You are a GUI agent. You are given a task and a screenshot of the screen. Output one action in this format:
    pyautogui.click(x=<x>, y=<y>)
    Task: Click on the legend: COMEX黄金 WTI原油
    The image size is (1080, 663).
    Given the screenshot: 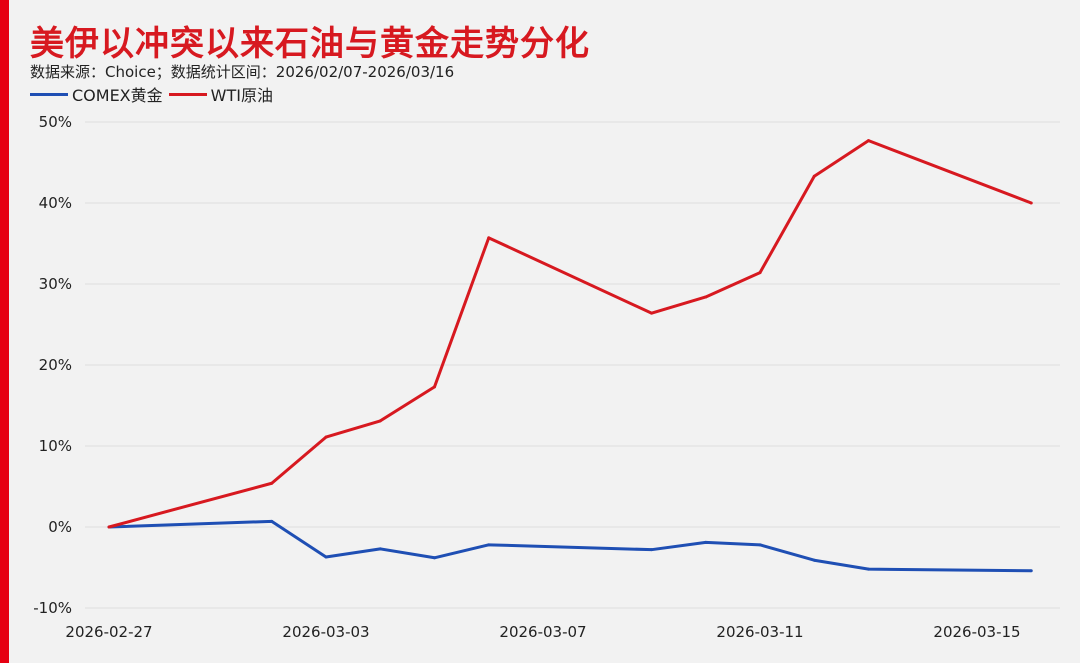 What is the action you would take?
    pyautogui.click(x=151, y=94)
    